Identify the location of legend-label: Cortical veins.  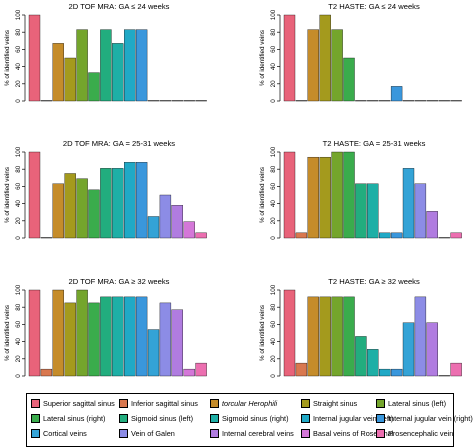
(65, 433).